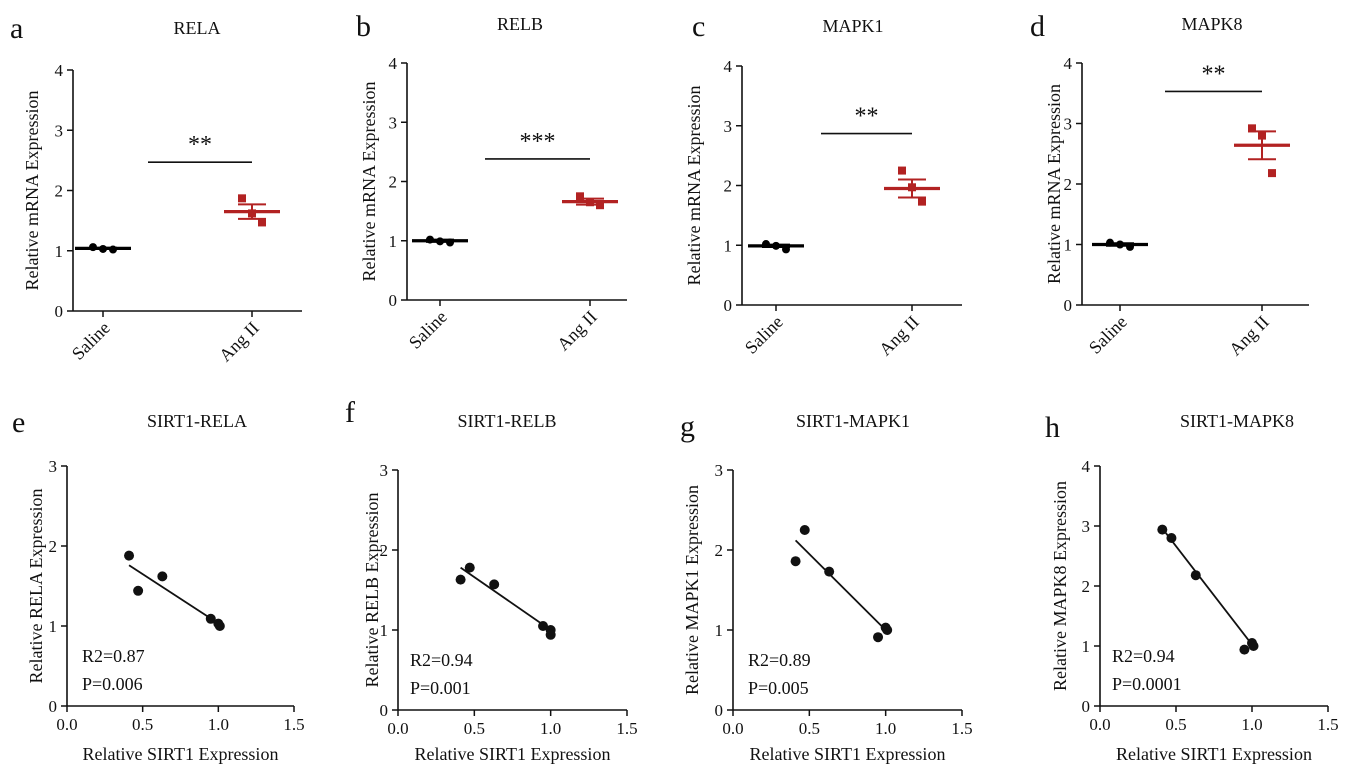 Image resolution: width=1348 pixels, height=773 pixels. Describe the element at coordinates (961, 728) in the screenshot. I see `x-tick-label: 1.5` at that location.